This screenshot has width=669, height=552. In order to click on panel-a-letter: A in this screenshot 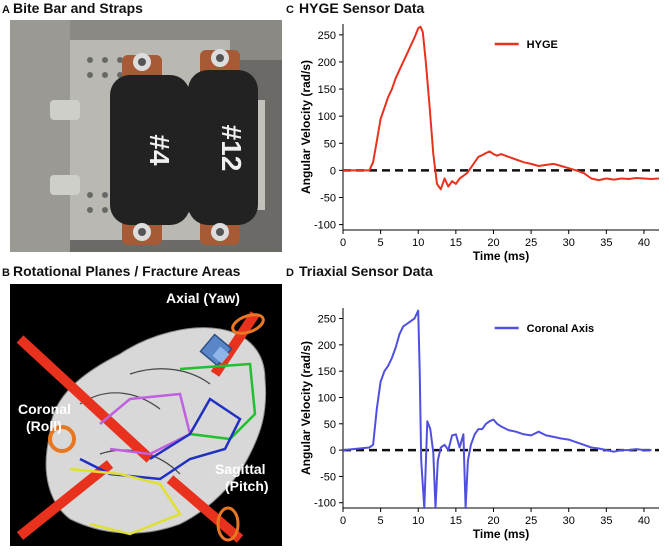, I will do `click(6, 10)`.